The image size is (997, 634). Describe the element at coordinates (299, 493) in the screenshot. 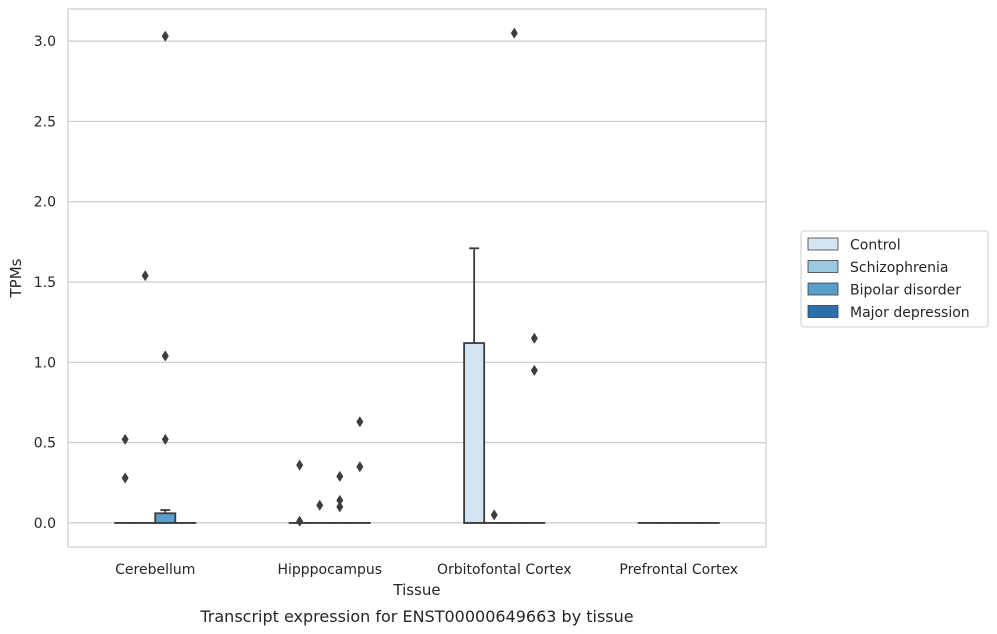

I see `box-control-hipppocampus` at that location.